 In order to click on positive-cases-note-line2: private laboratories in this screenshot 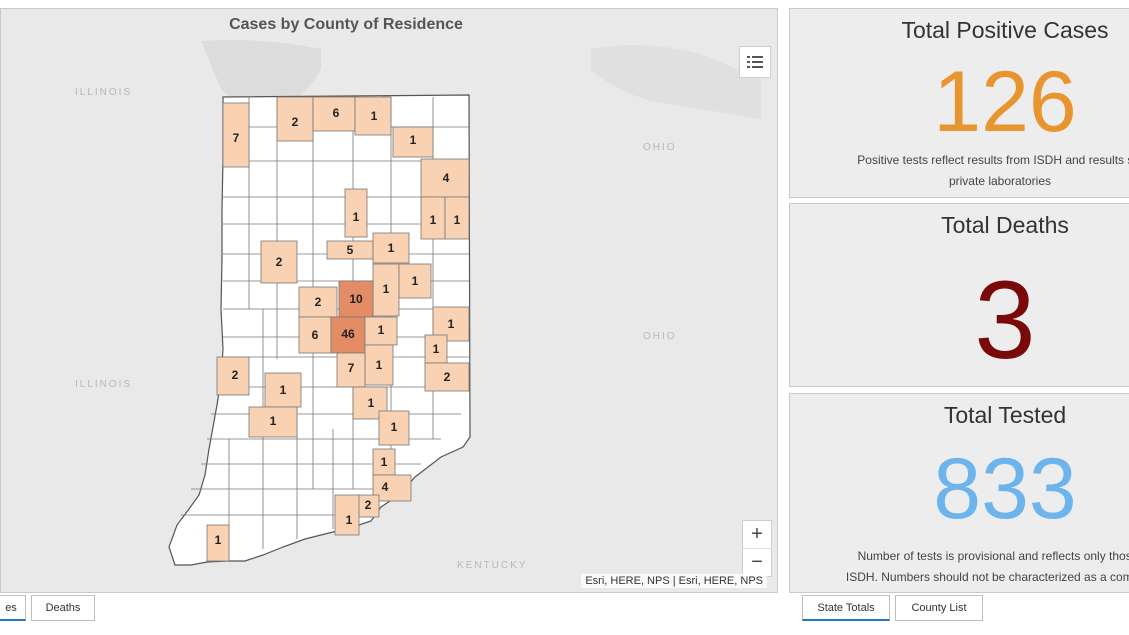, I will do `click(1000, 181)`.